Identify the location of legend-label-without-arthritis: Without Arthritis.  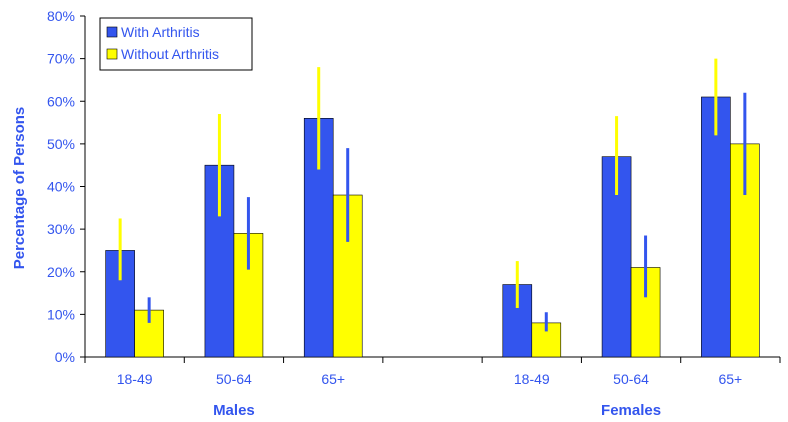
(170, 54).